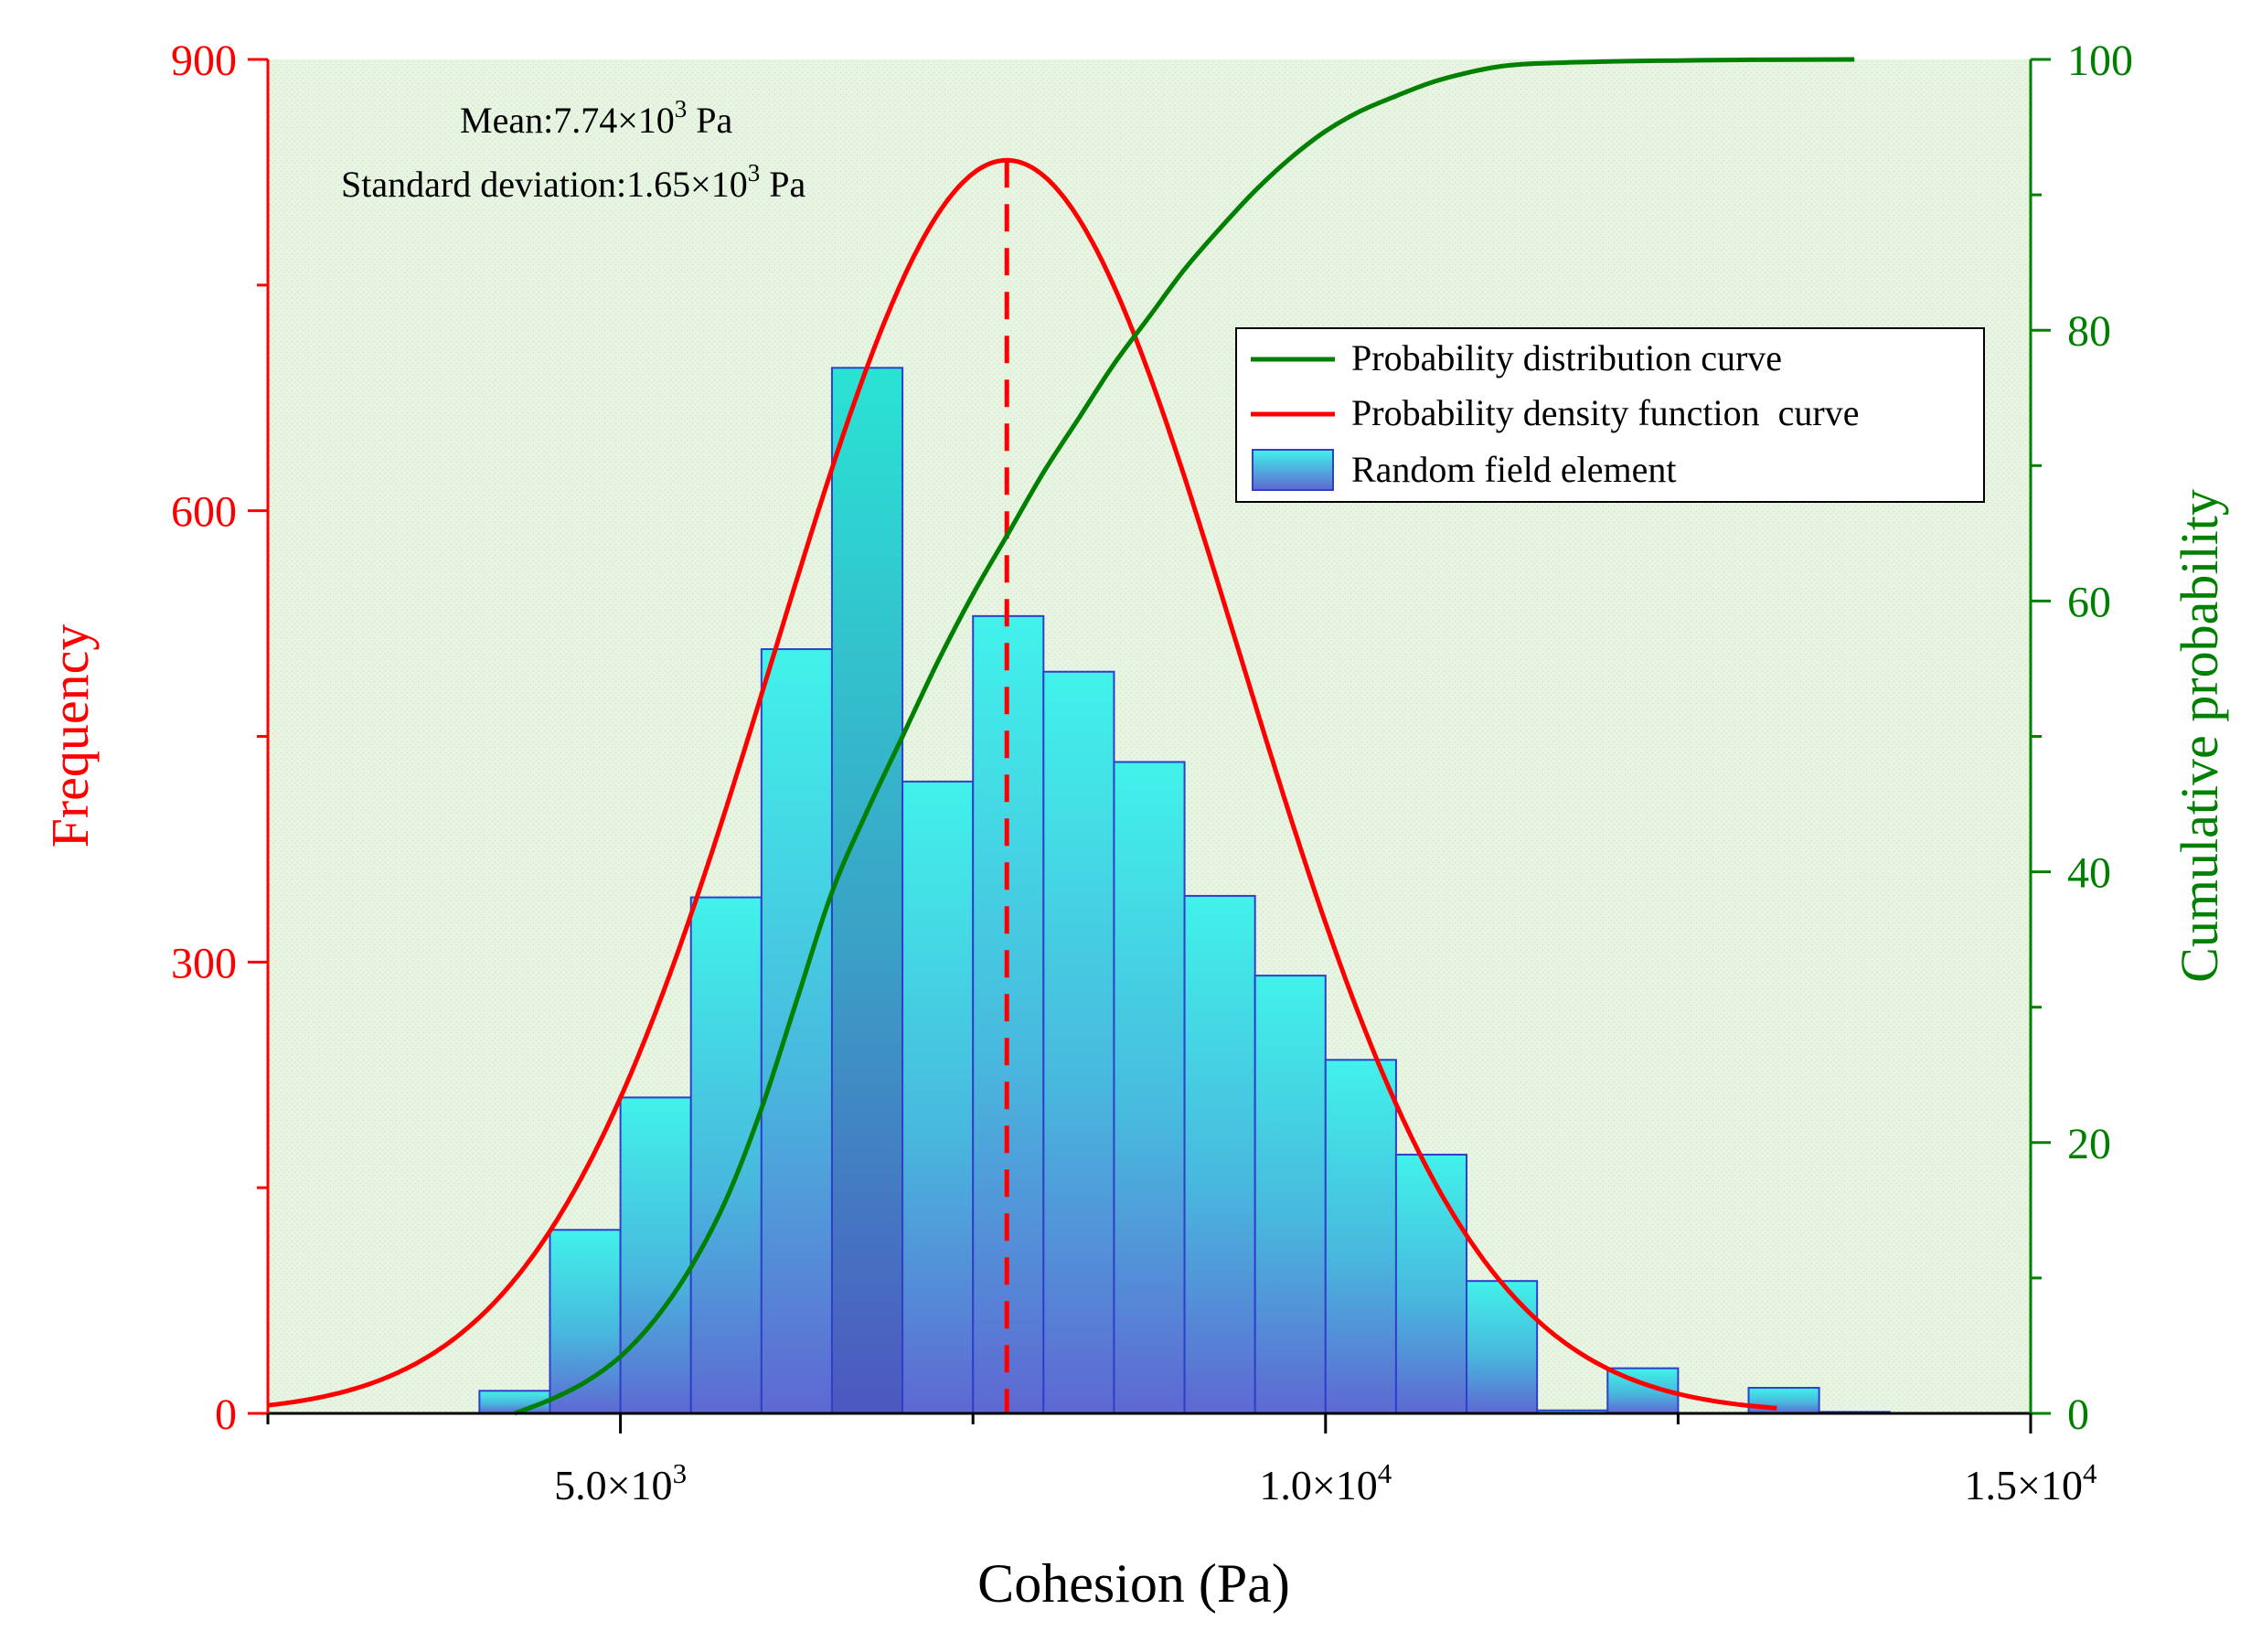 This screenshot has width=2251, height=1652. What do you see at coordinates (2100, 61) in the screenshot?
I see `y-right-tick-label: 100` at bounding box center [2100, 61].